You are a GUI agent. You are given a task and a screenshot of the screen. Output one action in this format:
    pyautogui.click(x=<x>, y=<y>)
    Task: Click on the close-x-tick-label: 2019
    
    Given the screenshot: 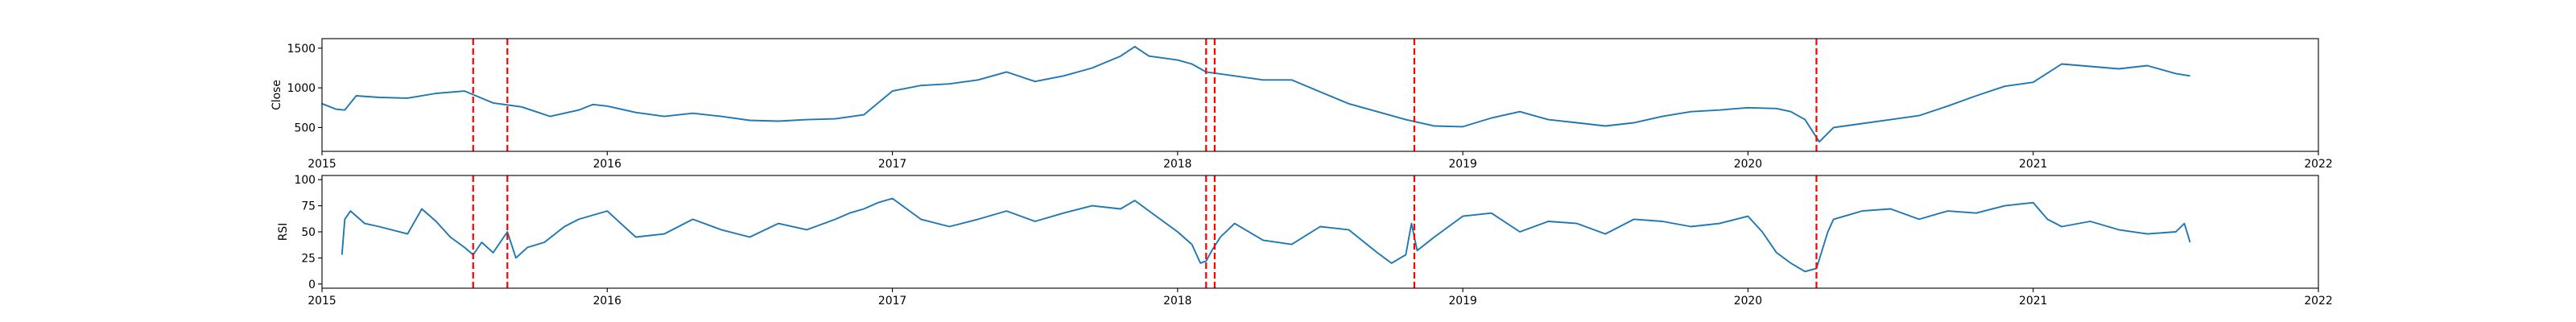 What is the action you would take?
    pyautogui.click(x=1462, y=164)
    